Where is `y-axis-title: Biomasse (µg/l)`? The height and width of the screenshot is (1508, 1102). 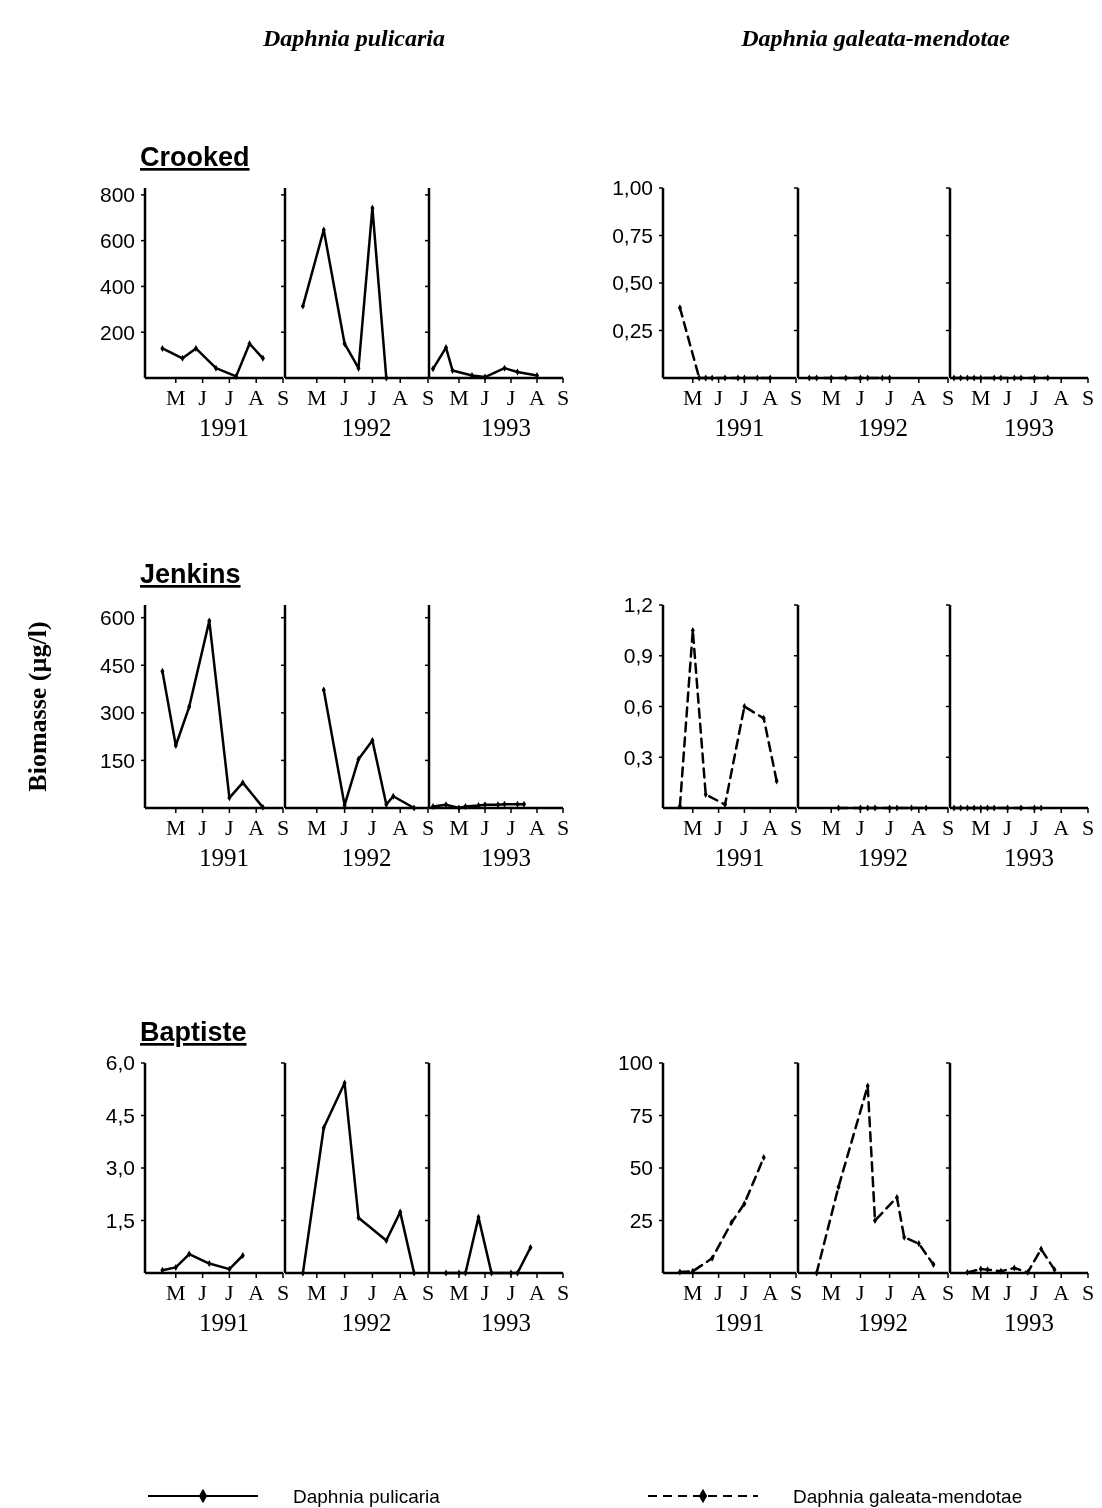
y-axis-title: Biomasse (µg/l) is located at coordinates (37, 706).